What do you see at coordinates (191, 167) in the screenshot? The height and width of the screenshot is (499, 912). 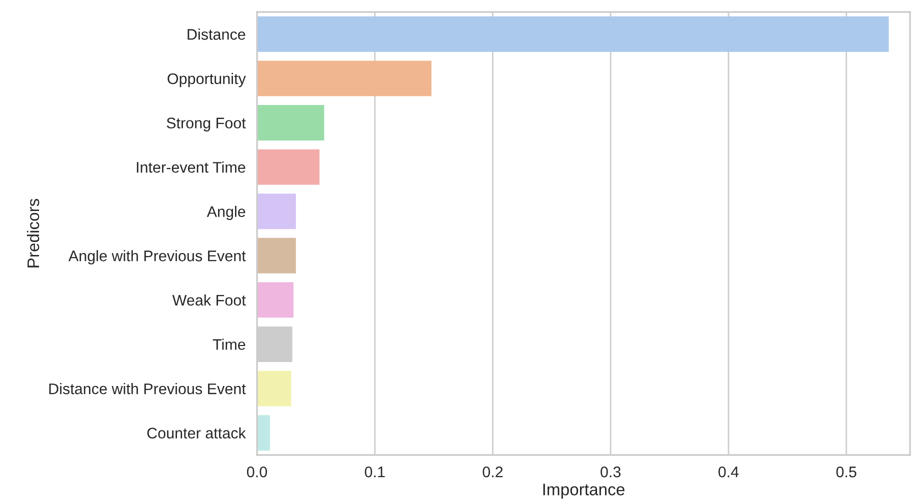 I see `y-tick-label: Inter-event Time` at bounding box center [191, 167].